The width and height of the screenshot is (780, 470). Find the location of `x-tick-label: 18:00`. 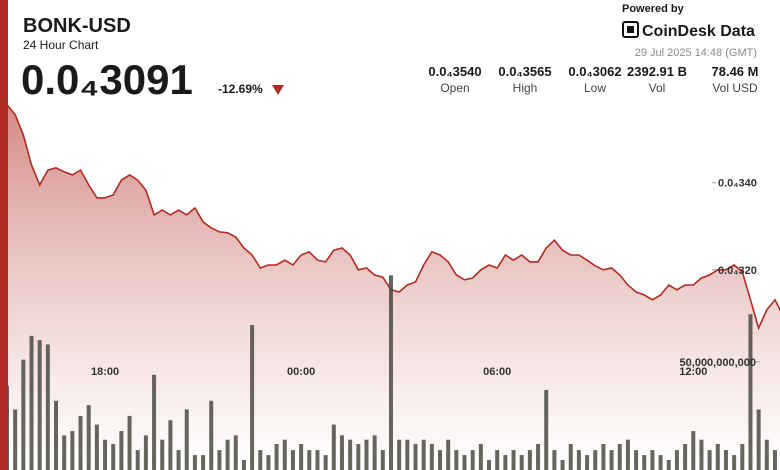

x-tick-label: 18:00 is located at coordinates (105, 372).